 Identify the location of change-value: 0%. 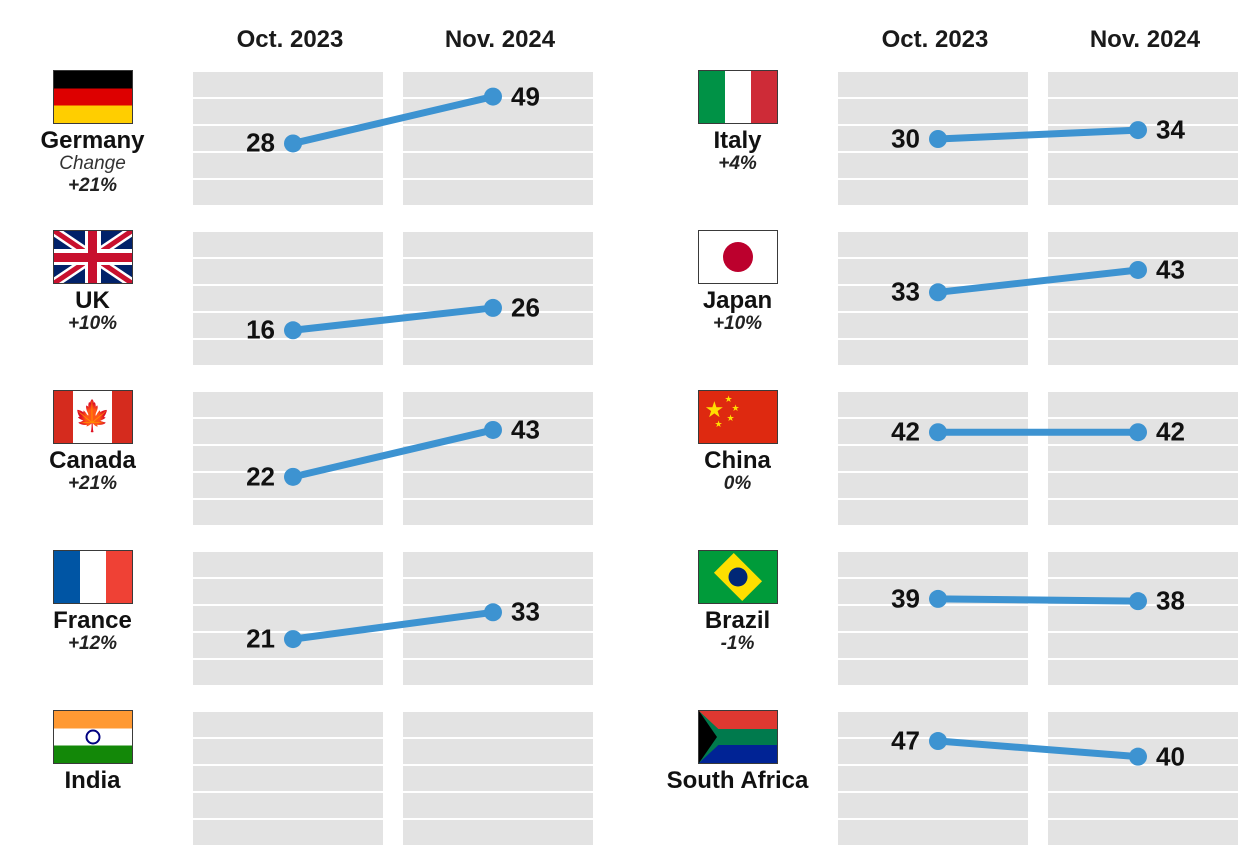
(737, 484).